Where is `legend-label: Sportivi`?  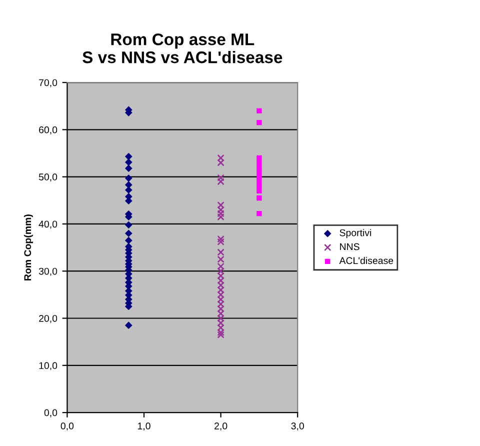 legend-label: Sportivi is located at coordinates (356, 233).